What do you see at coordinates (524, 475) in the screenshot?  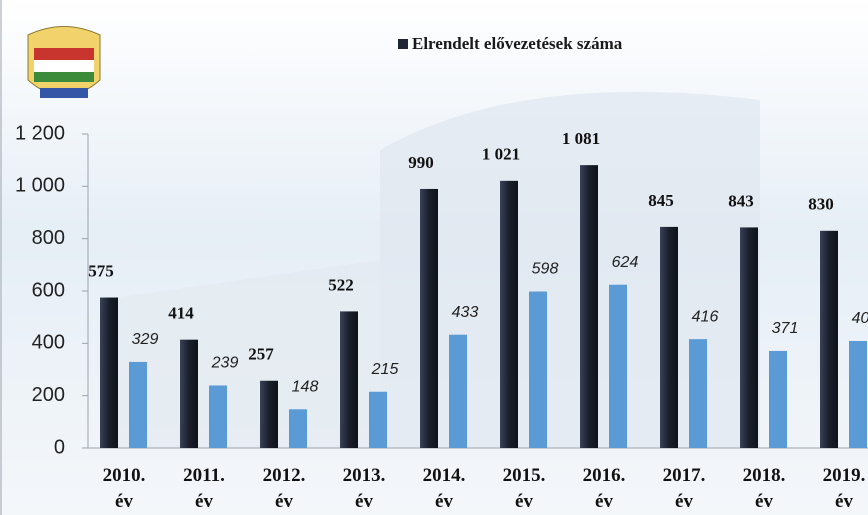 I see `x-tick-label-line: 2015.` at bounding box center [524, 475].